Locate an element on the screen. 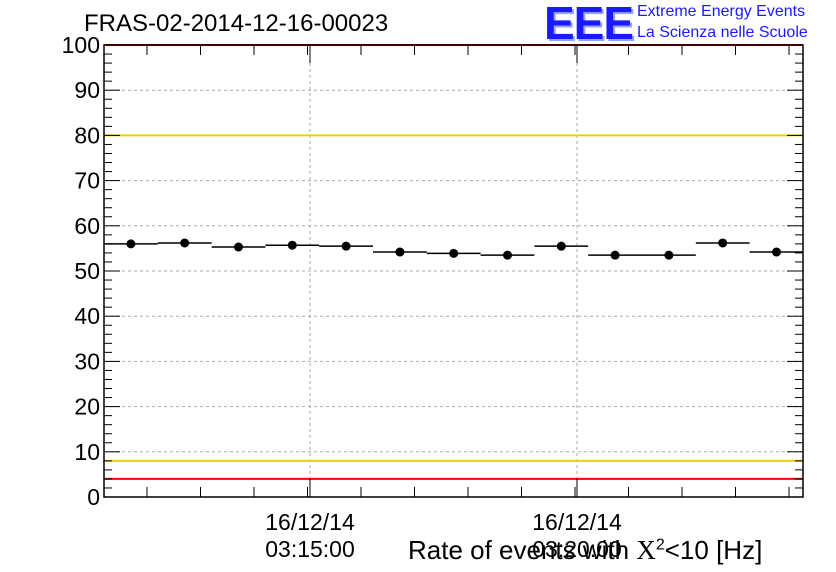  y-tick-label: 50 is located at coordinates (87, 271).